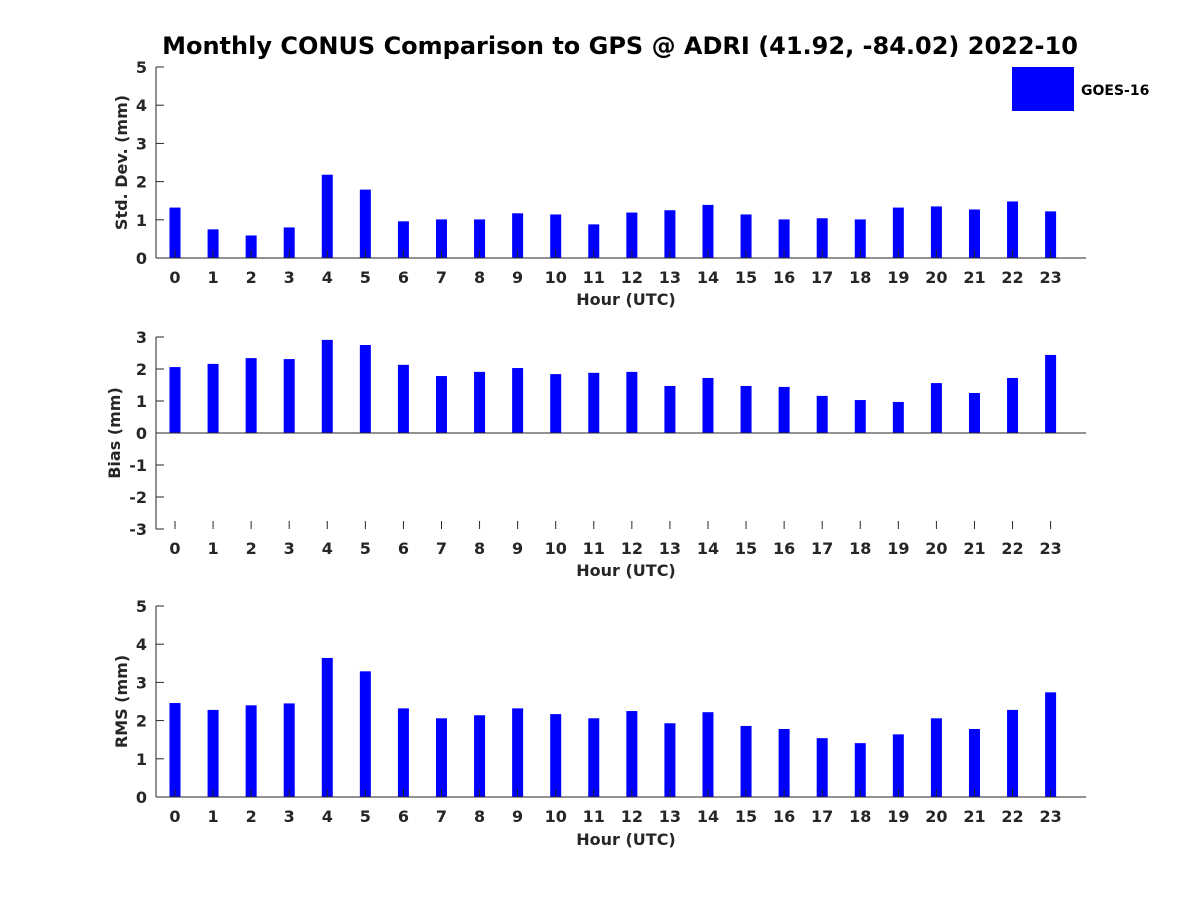  What do you see at coordinates (822, 277) in the screenshot?
I see `x-tick-label: 17` at bounding box center [822, 277].